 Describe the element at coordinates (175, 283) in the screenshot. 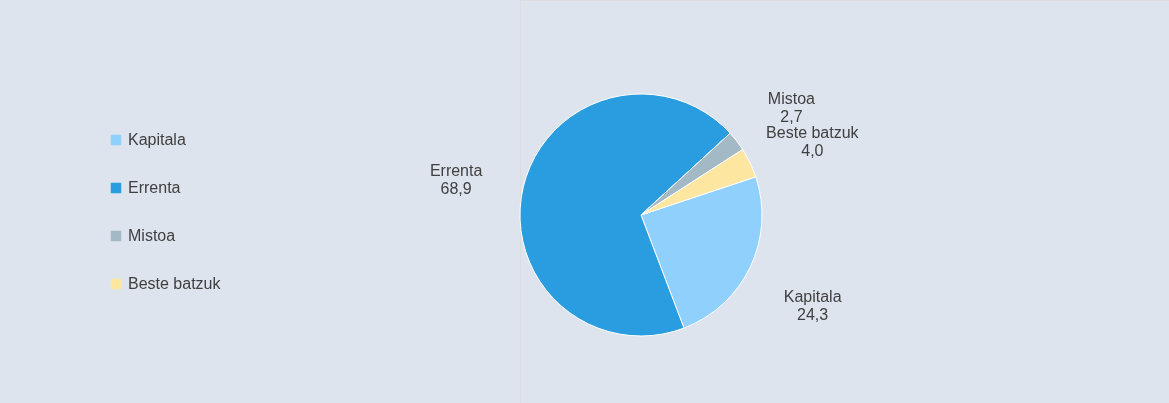

I see `legend-label: Beste batzuk` at that location.